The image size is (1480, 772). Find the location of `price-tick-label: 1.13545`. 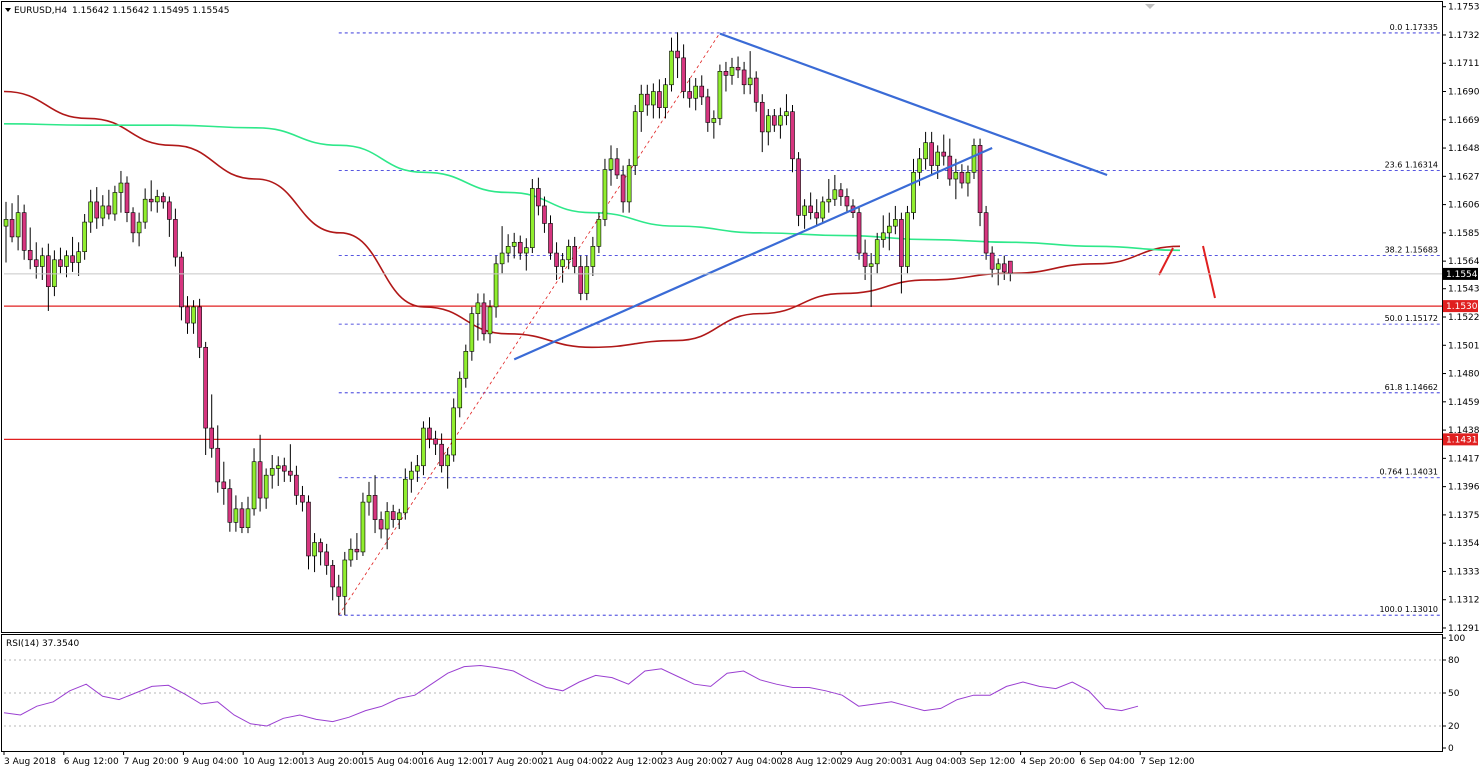

price-tick-label: 1.13545 is located at coordinates (1464, 544).